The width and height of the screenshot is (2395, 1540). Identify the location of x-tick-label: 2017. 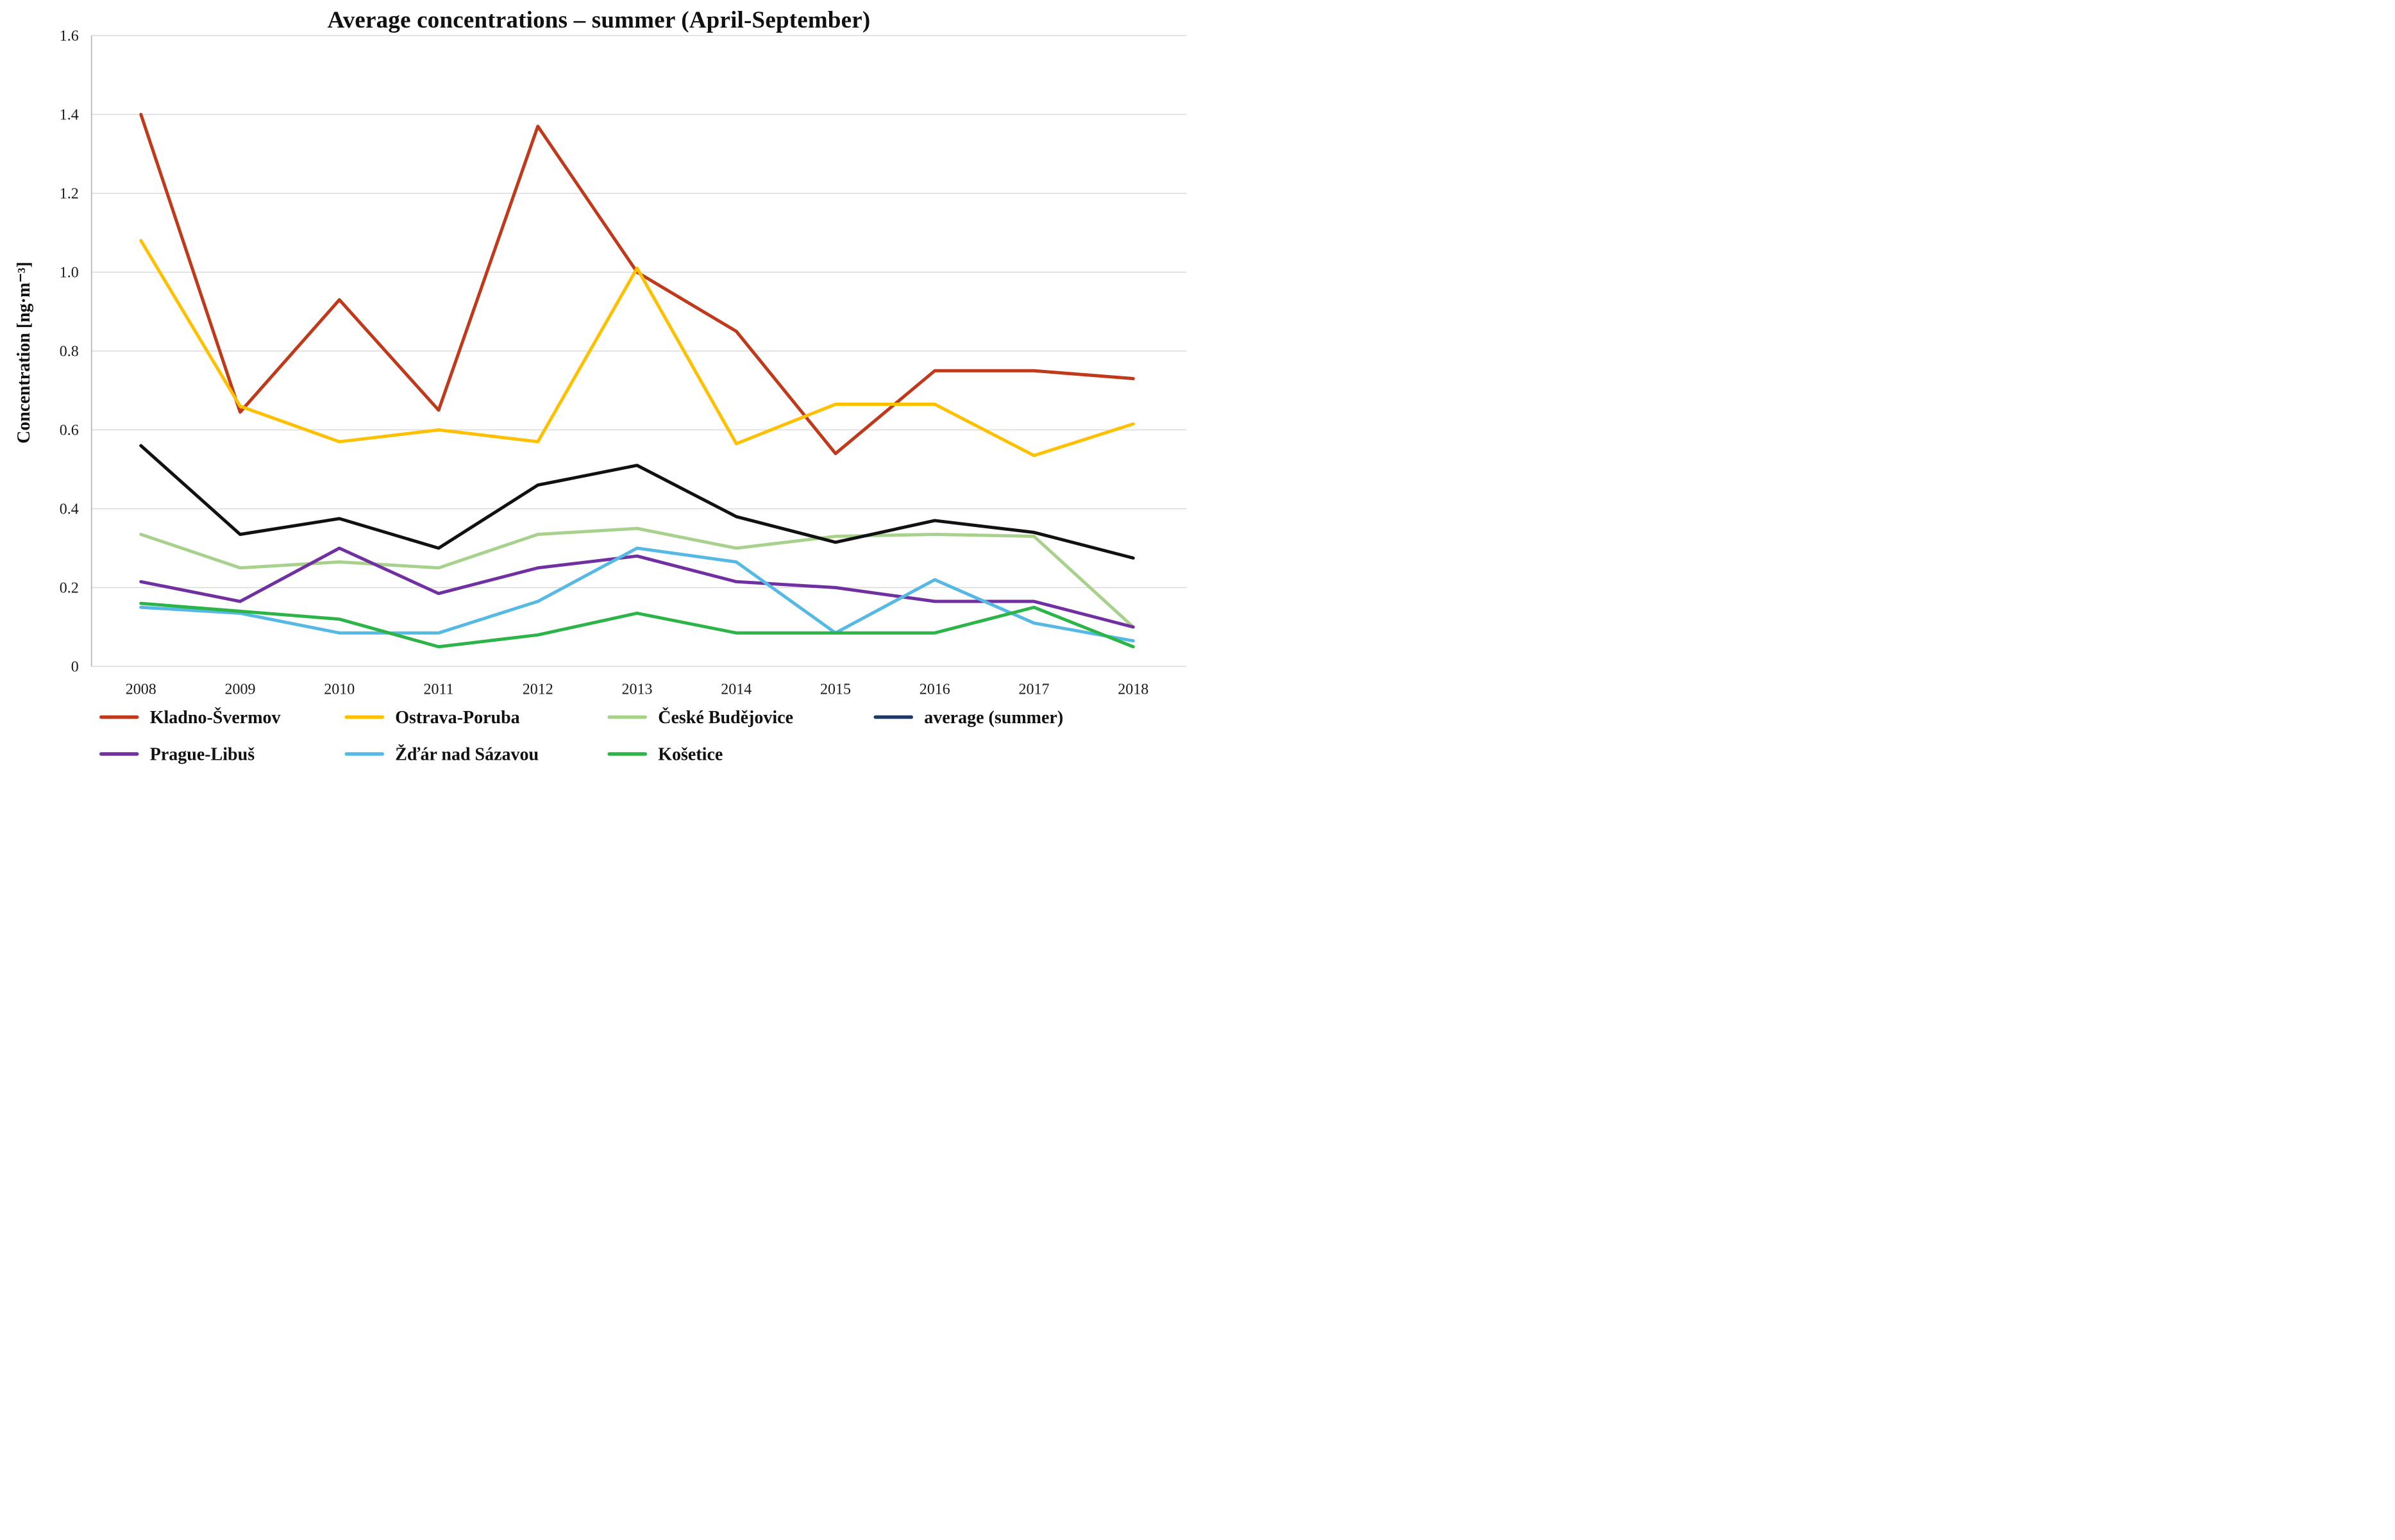
(1034, 690).